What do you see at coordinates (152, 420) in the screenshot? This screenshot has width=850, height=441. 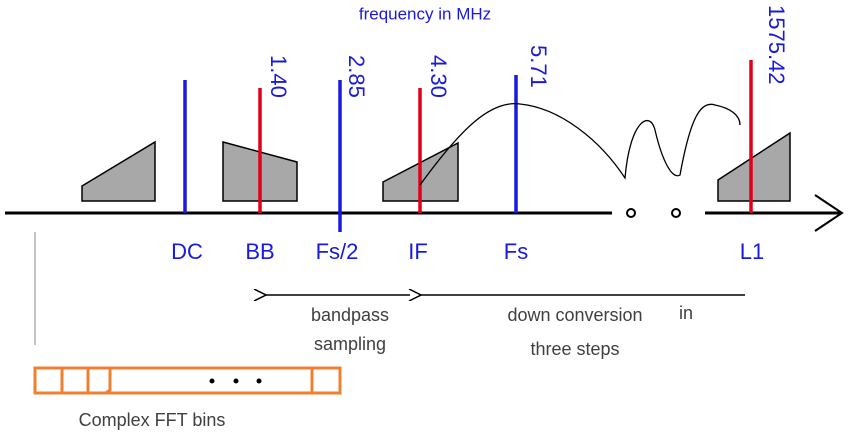 I see `fft-label: Complex FFT bins` at bounding box center [152, 420].